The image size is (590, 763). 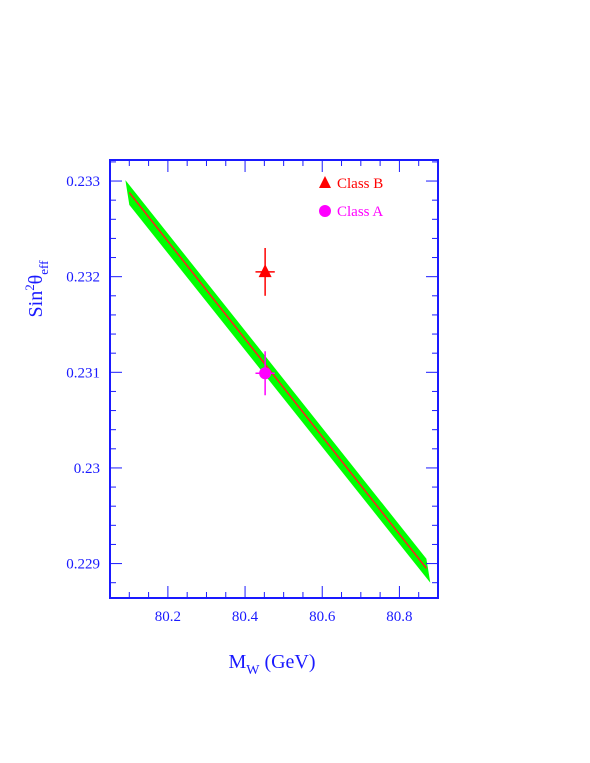 I want to click on x-tick-label: 80.4, so click(x=245, y=617).